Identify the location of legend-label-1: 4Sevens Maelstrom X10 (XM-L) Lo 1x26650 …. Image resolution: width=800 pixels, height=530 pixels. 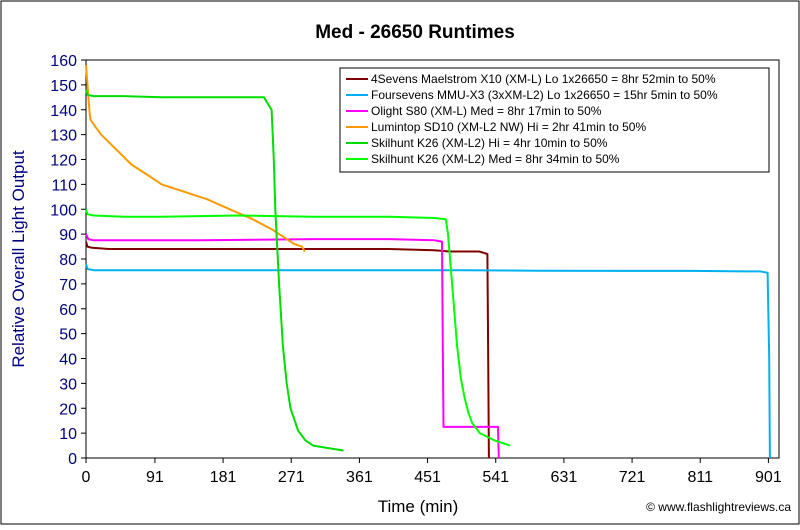
(543, 79).